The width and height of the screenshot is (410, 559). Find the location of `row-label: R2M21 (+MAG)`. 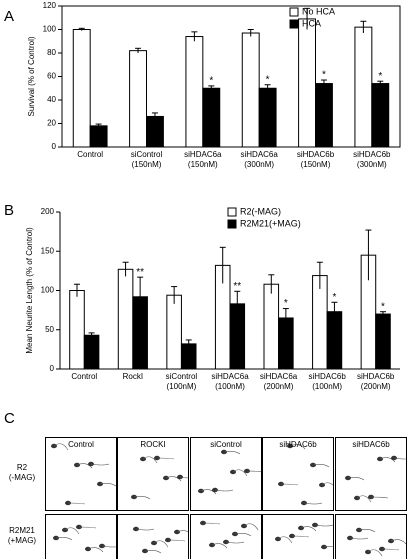

row-label: R2M21 (+MAG) is located at coordinates (22, 535).